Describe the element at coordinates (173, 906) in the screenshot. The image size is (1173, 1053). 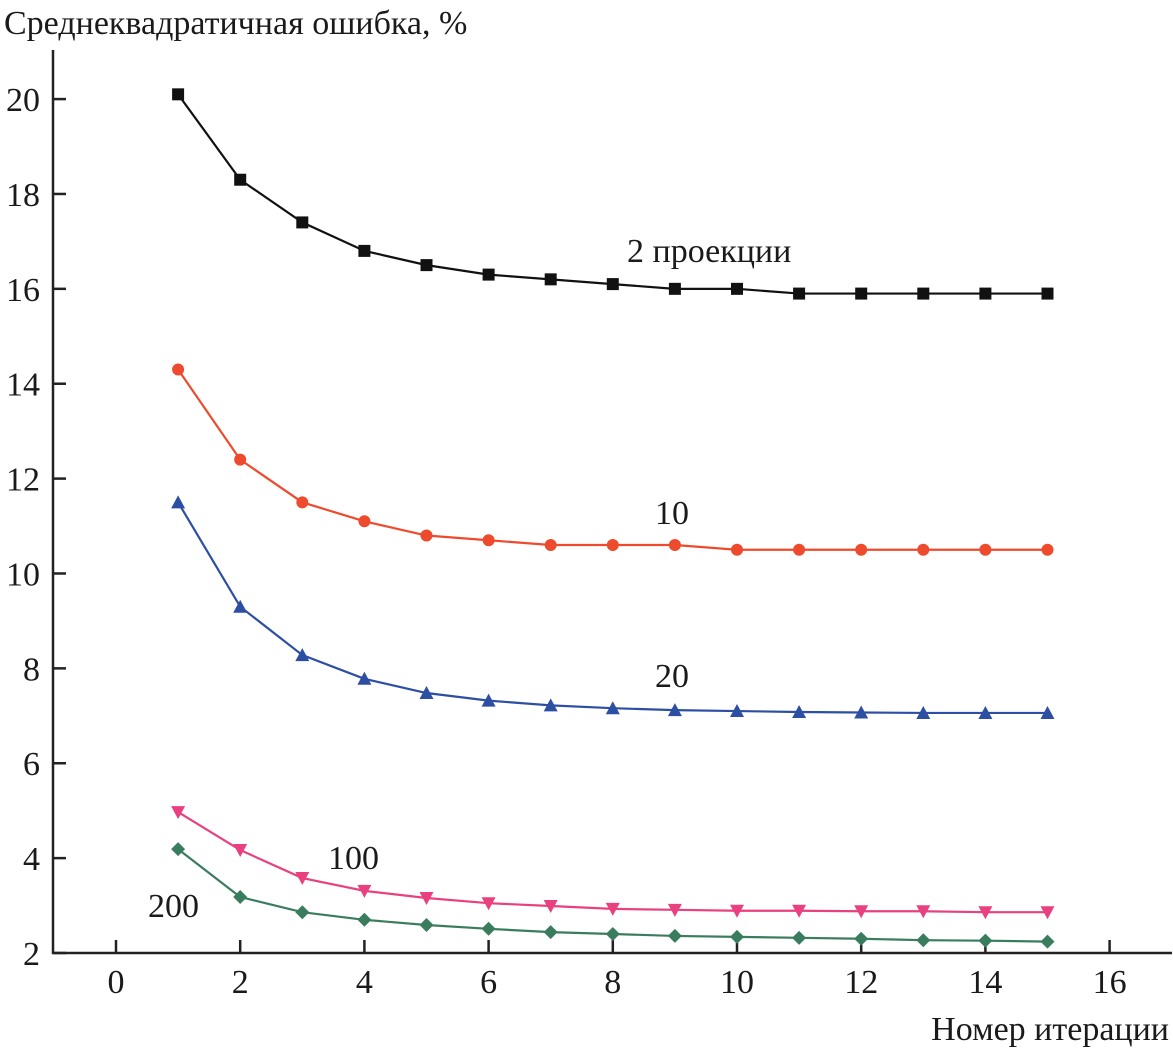
I see `series-label-200: 200` at that location.